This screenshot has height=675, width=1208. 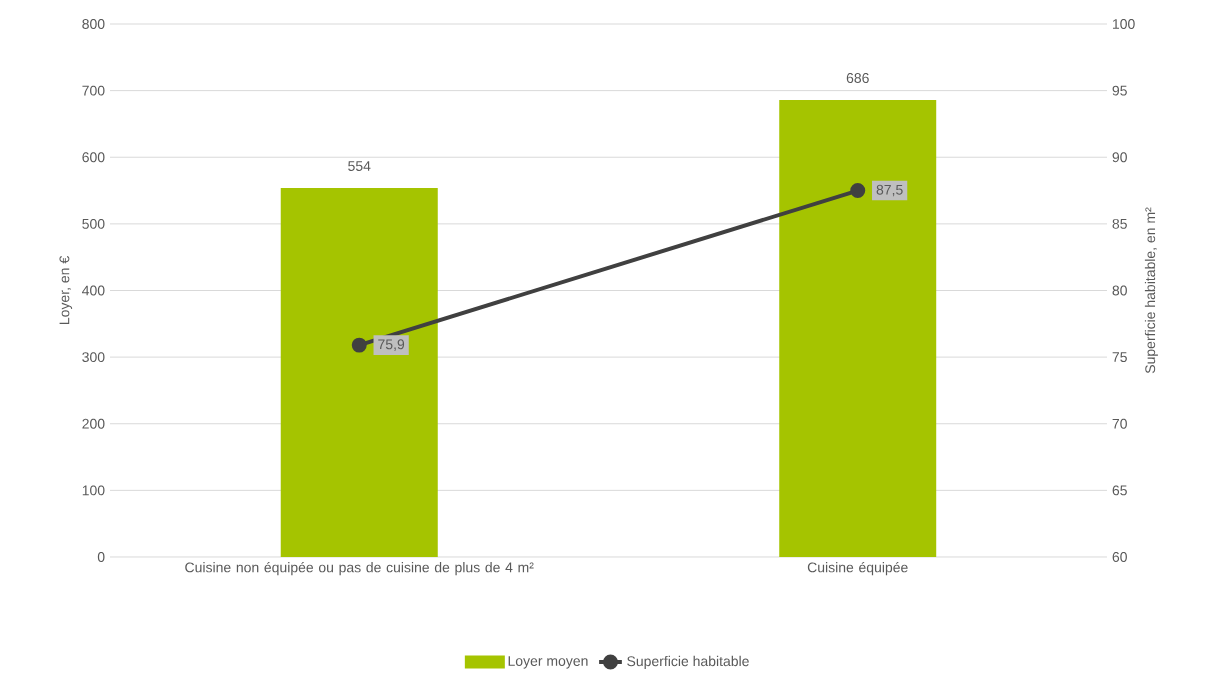 I want to click on legend-label: Superficie habitable, so click(x=688, y=662).